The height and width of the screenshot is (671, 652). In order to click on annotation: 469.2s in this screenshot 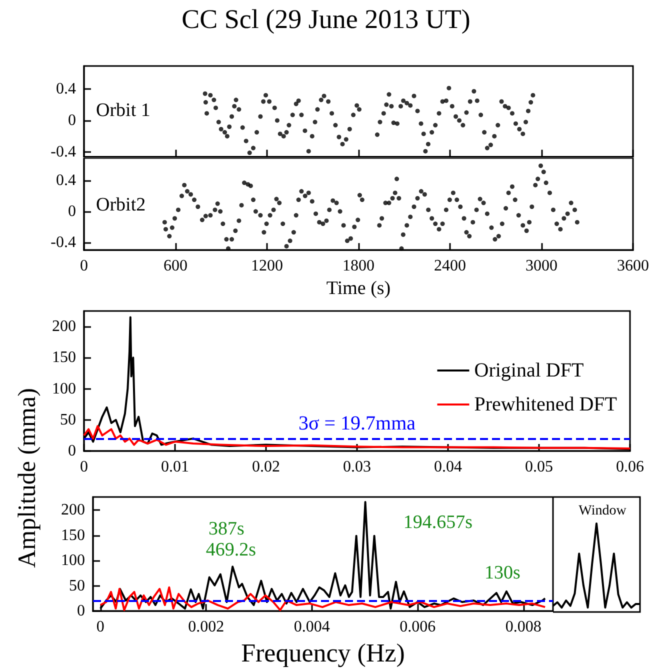, I will do `click(231, 549)`.